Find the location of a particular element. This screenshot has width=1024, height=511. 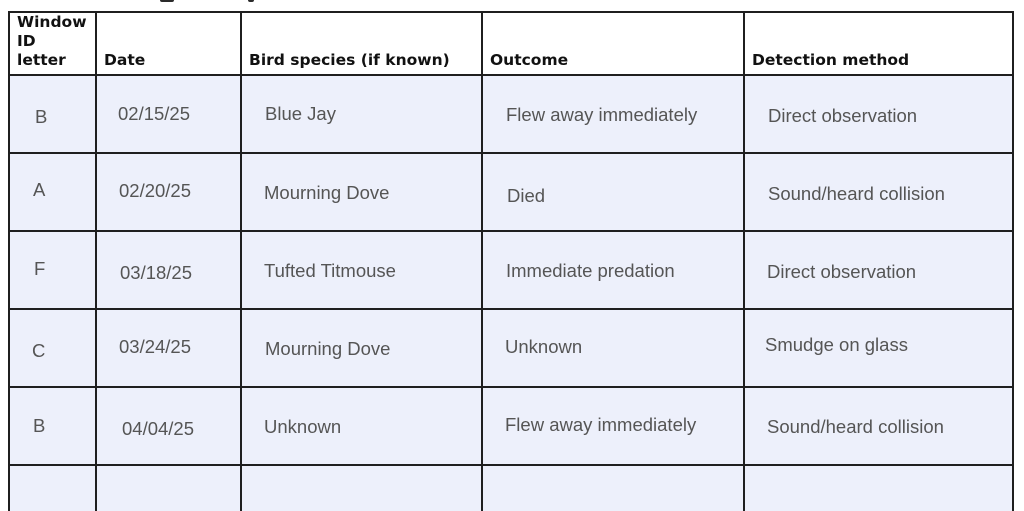

cell-bird-species is located at coordinates (361, 487).